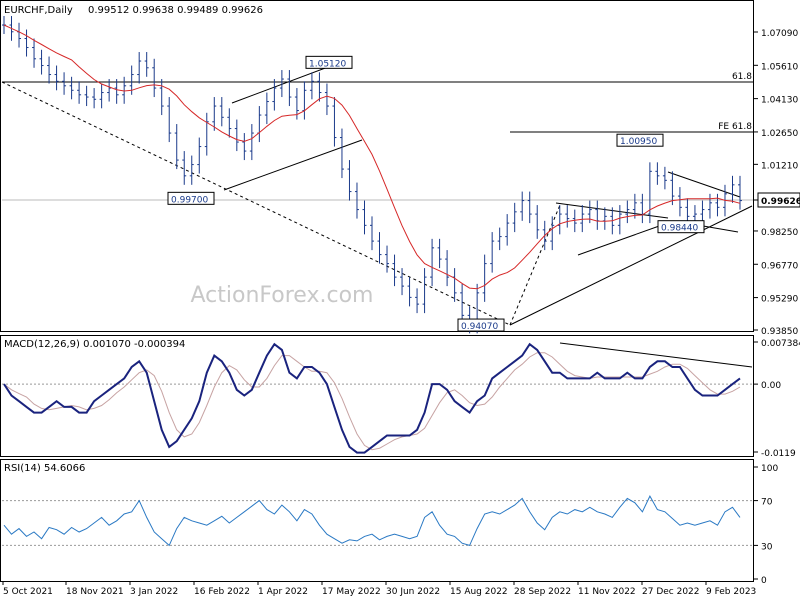 The image size is (800, 600). What do you see at coordinates (779, 67) in the screenshot?
I see `price-tick-label: 1.05610` at bounding box center [779, 67].